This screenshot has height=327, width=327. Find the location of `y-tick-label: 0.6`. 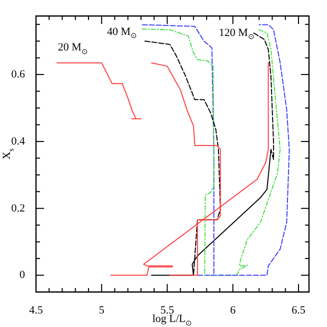

y-tick-label: 0.6 is located at coordinates (18, 74).